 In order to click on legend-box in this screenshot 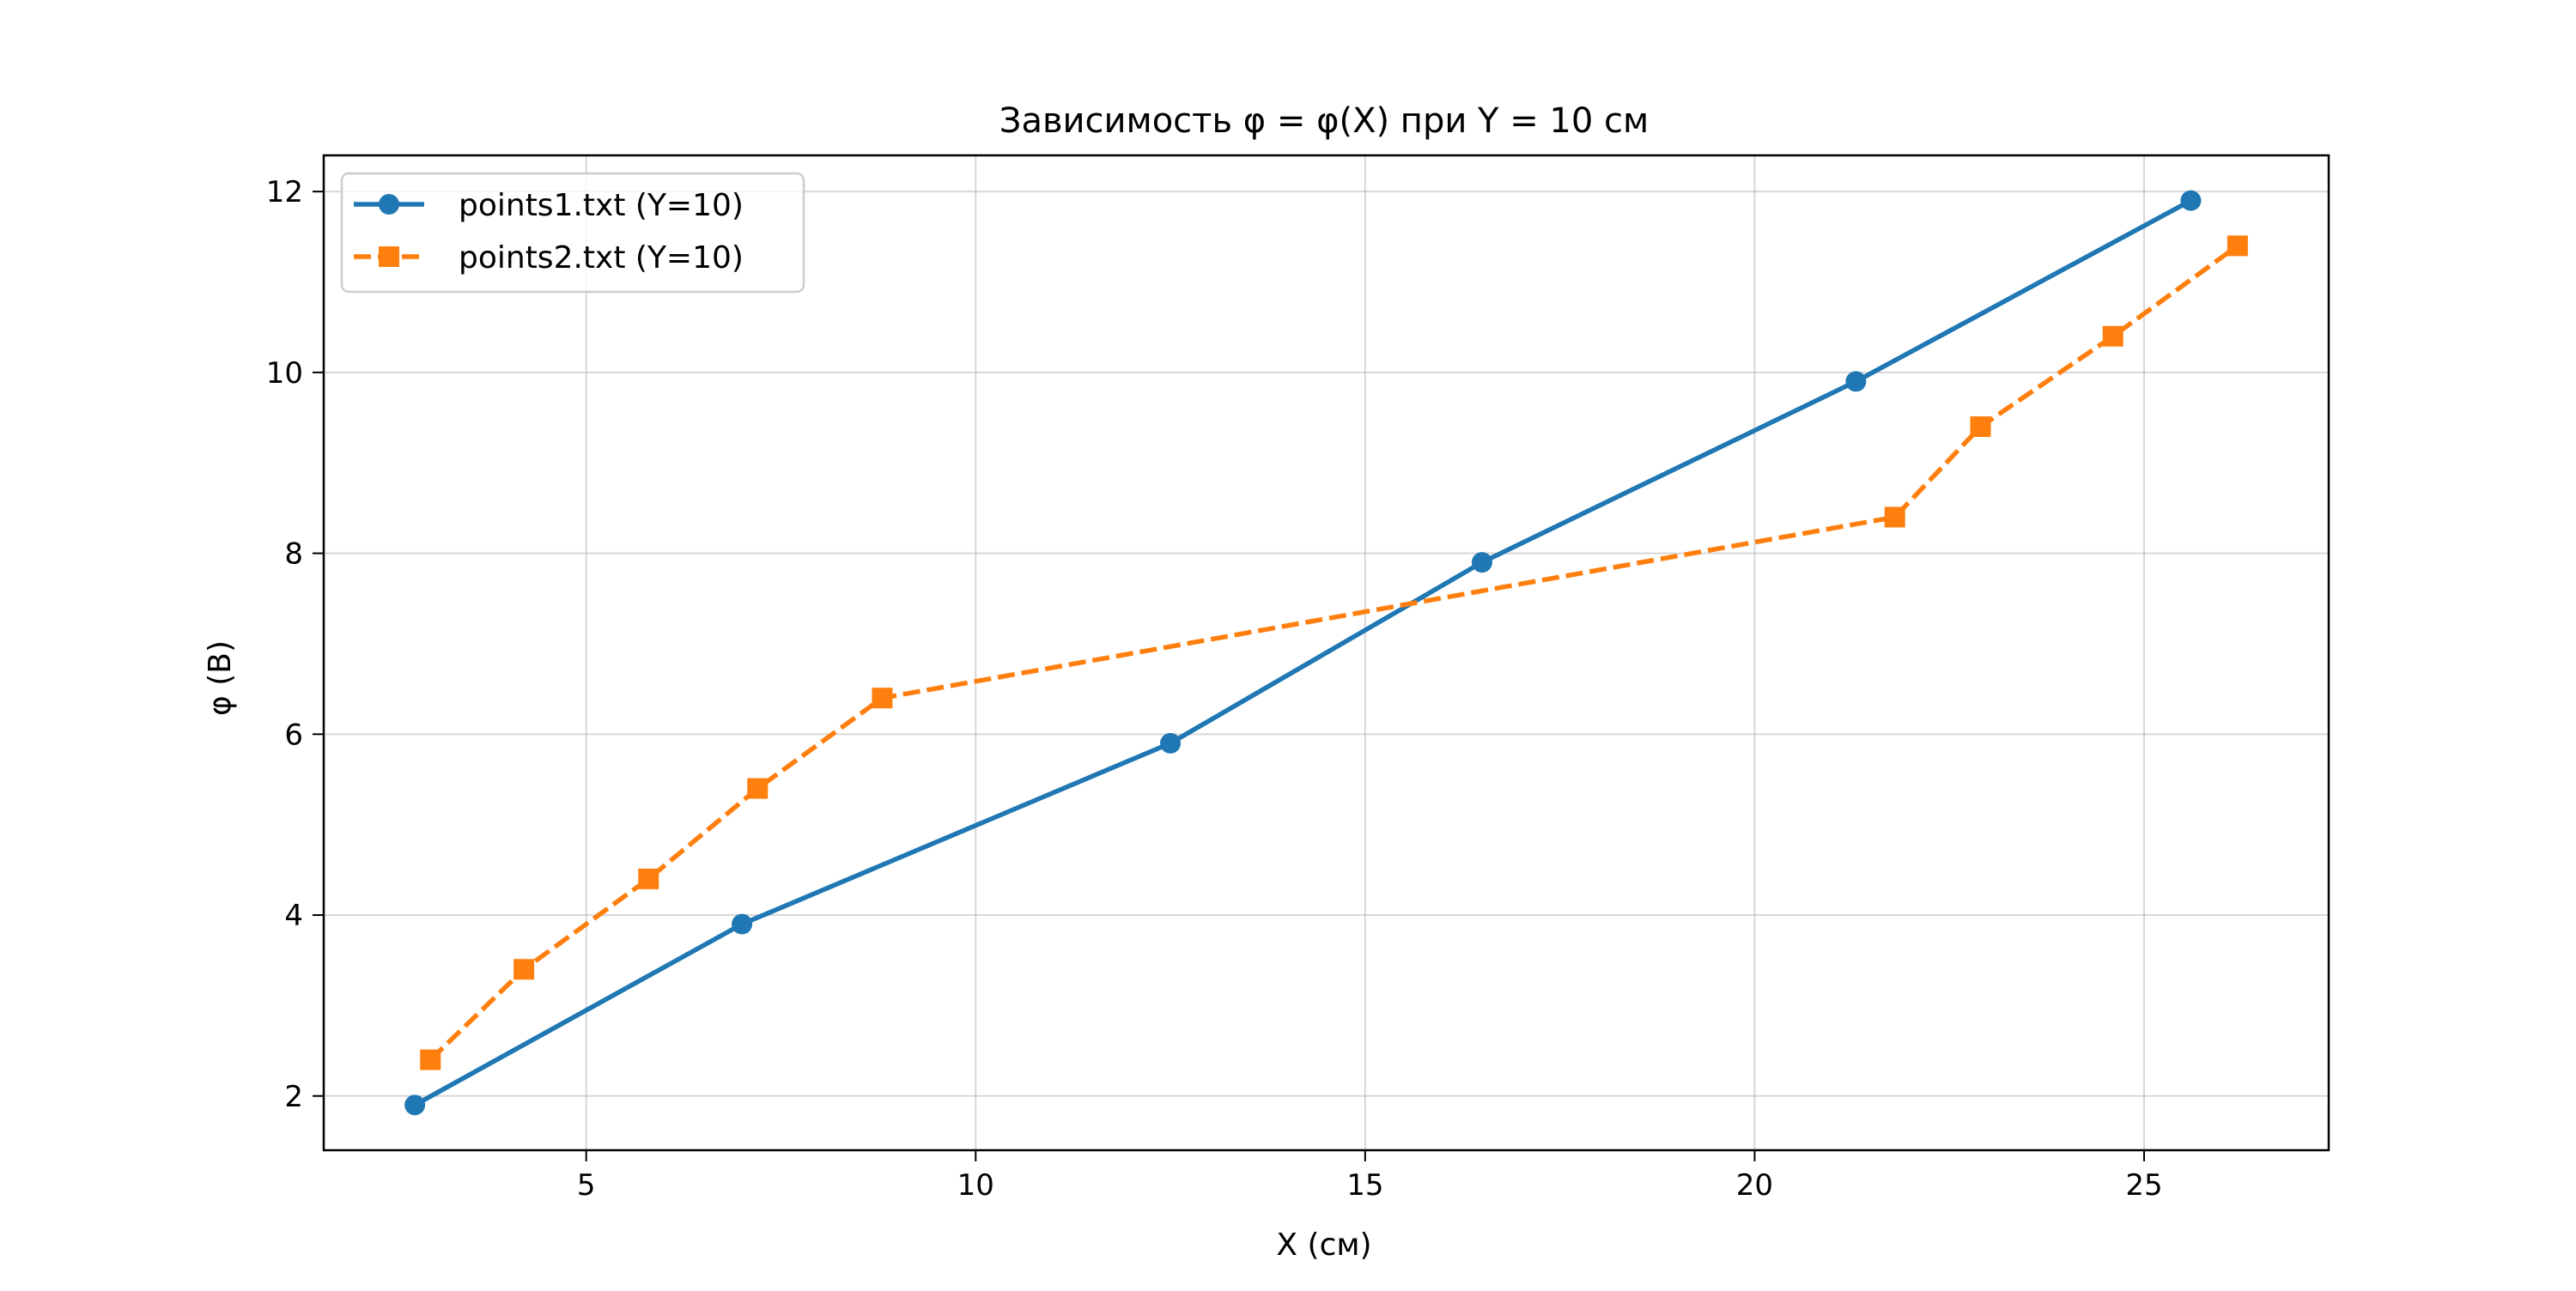, I will do `click(572, 233)`.